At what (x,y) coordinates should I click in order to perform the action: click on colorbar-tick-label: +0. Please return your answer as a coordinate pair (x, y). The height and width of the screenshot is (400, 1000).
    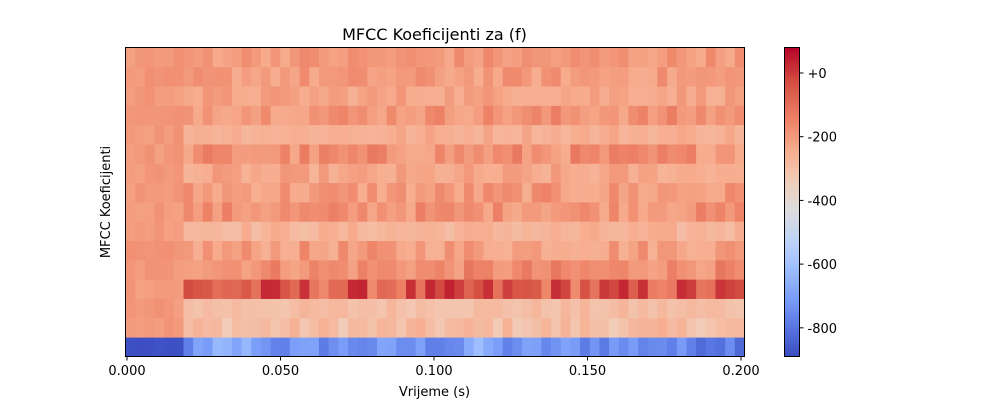
    Looking at the image, I should click on (817, 74).